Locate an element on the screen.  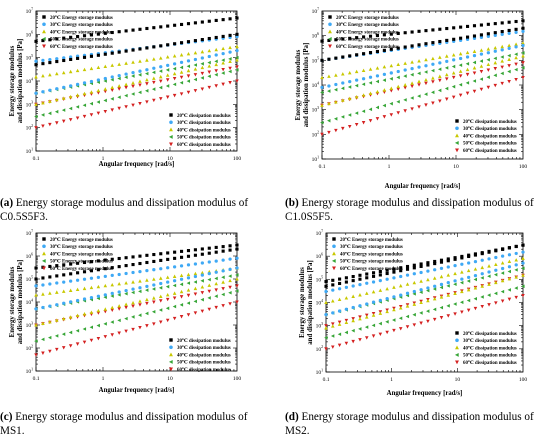
legend-label: 30℃ Energy storage modulus is located at coordinates (81, 25).